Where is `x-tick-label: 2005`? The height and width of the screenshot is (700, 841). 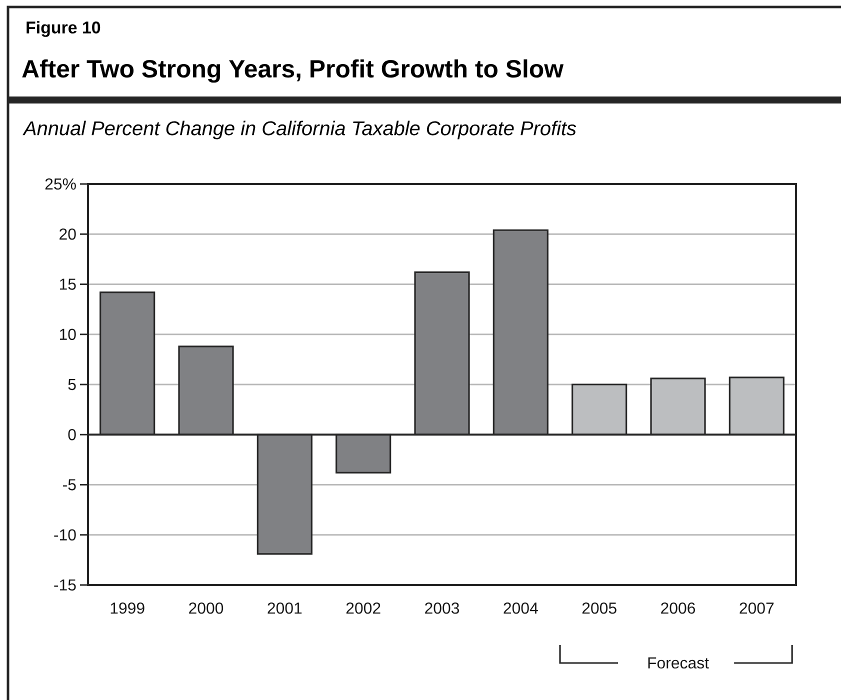
x-tick-label: 2005 is located at coordinates (599, 608).